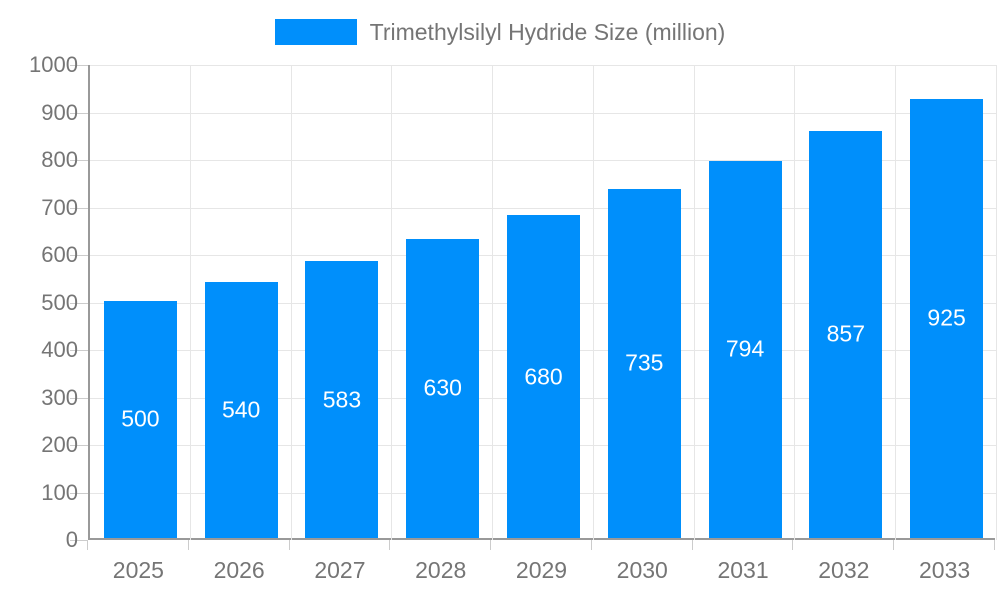 The image size is (1000, 600). I want to click on legend-swatch, so click(315, 32).